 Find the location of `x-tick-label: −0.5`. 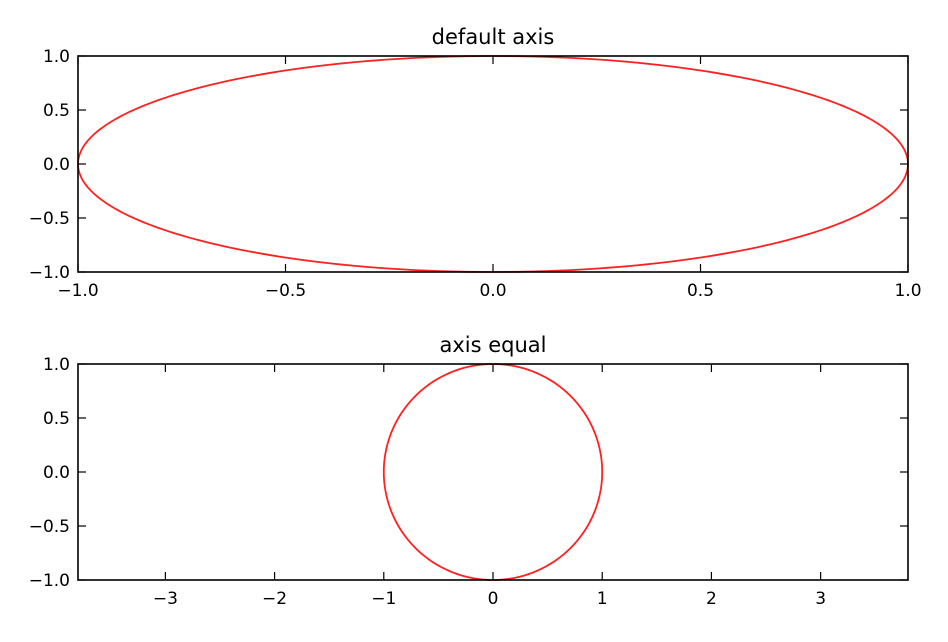

x-tick-label: −0.5 is located at coordinates (285, 291).